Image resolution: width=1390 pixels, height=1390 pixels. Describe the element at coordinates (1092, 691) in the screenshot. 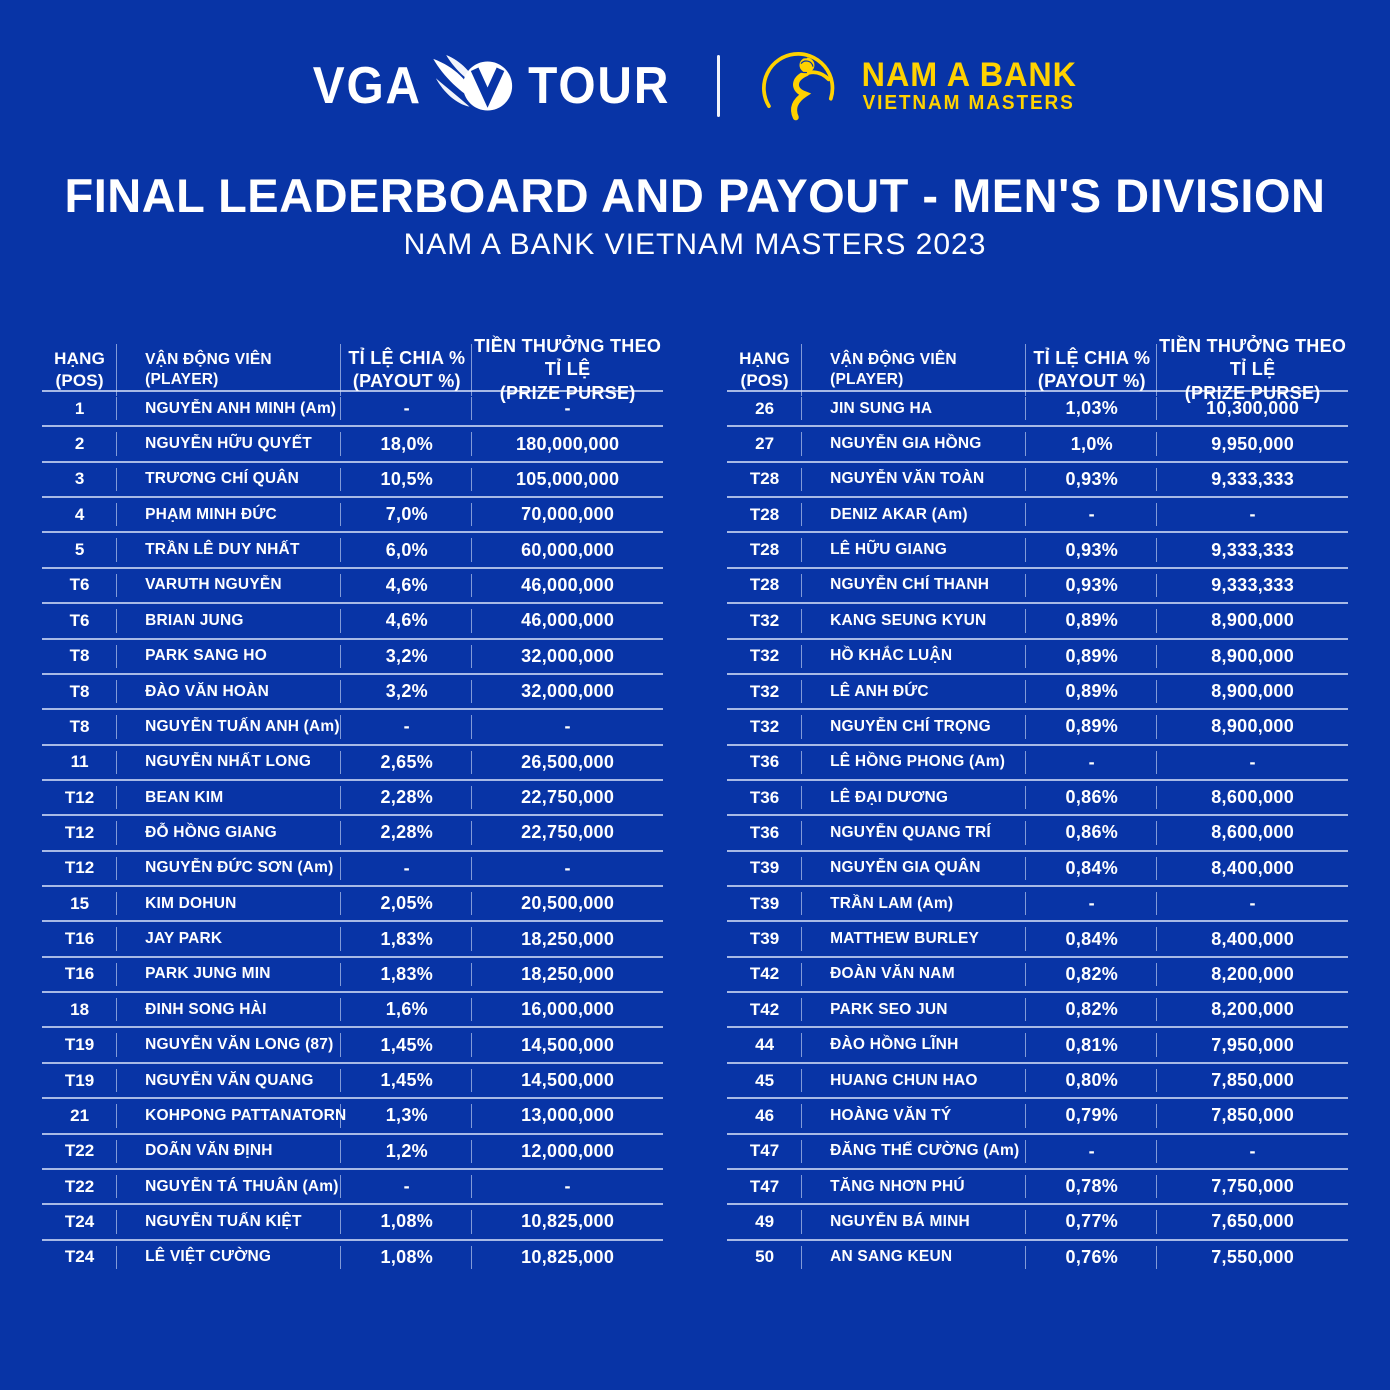

I see `payout-cell: 0,89%` at that location.